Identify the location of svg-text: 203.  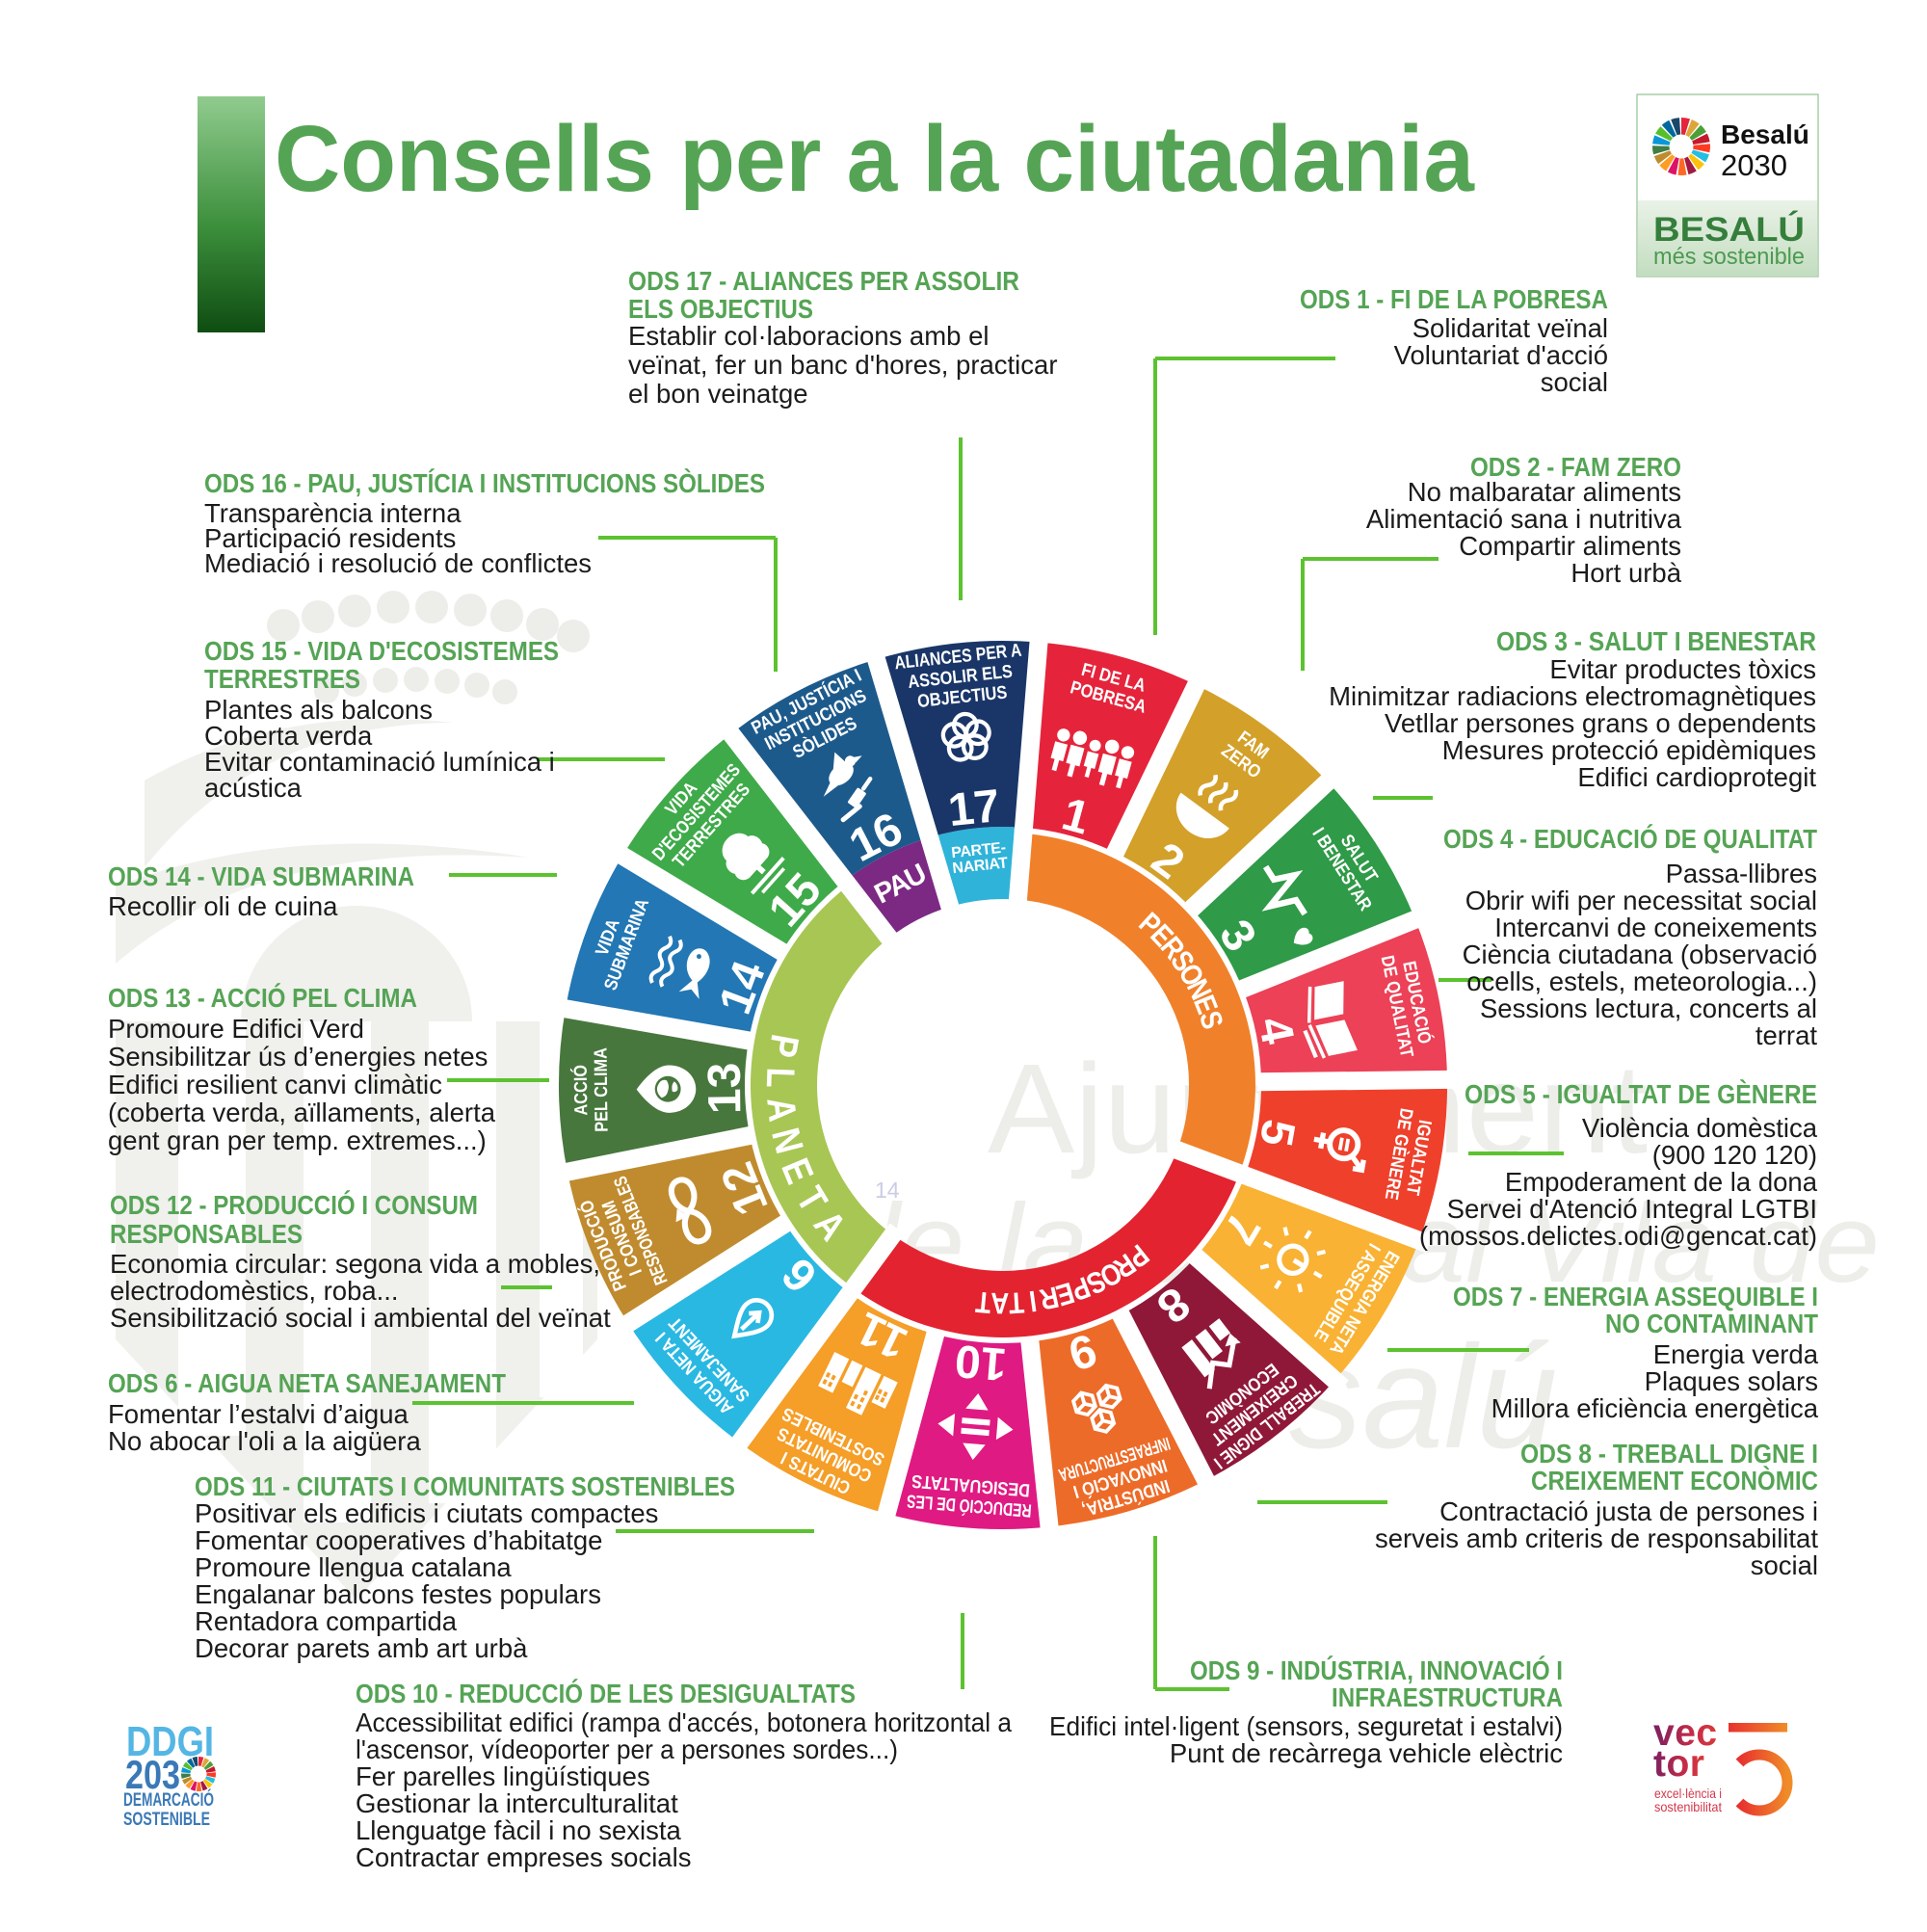
(152, 1774).